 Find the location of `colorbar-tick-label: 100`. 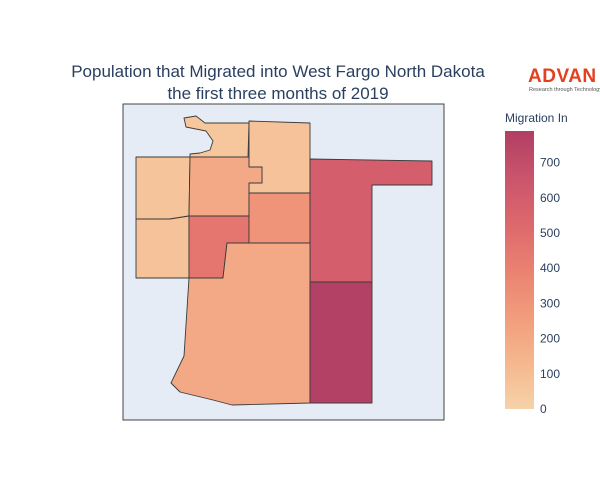

colorbar-tick-label: 100 is located at coordinates (550, 374).